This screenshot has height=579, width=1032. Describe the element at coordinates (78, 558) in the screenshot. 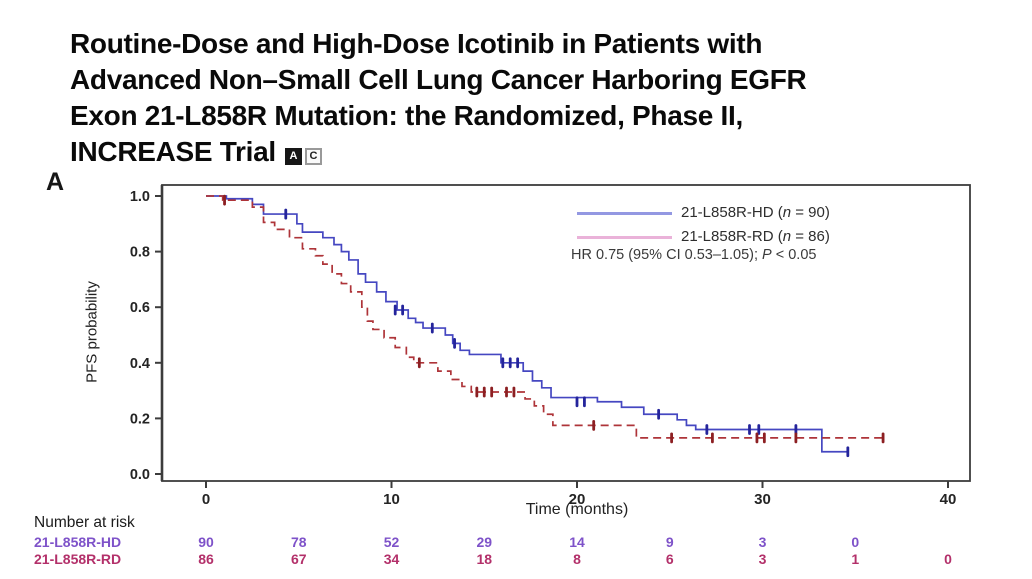

I see `risk-row-label-rd: 21-L858R-RD` at that location.